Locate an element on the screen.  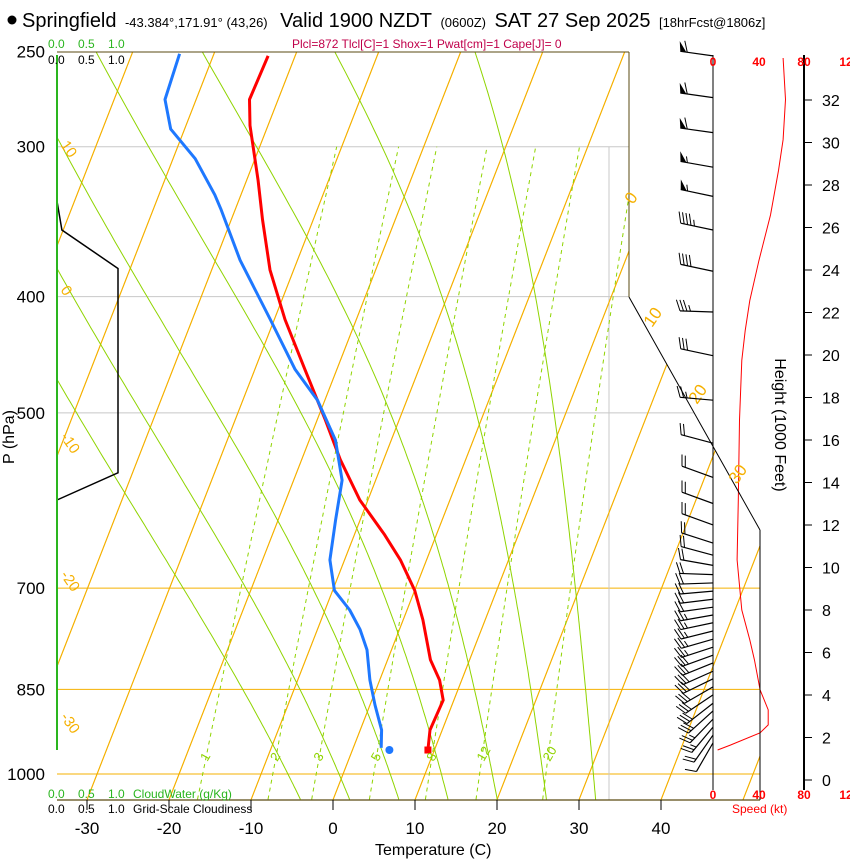
height-tick-label: 2 is located at coordinates (826, 739).